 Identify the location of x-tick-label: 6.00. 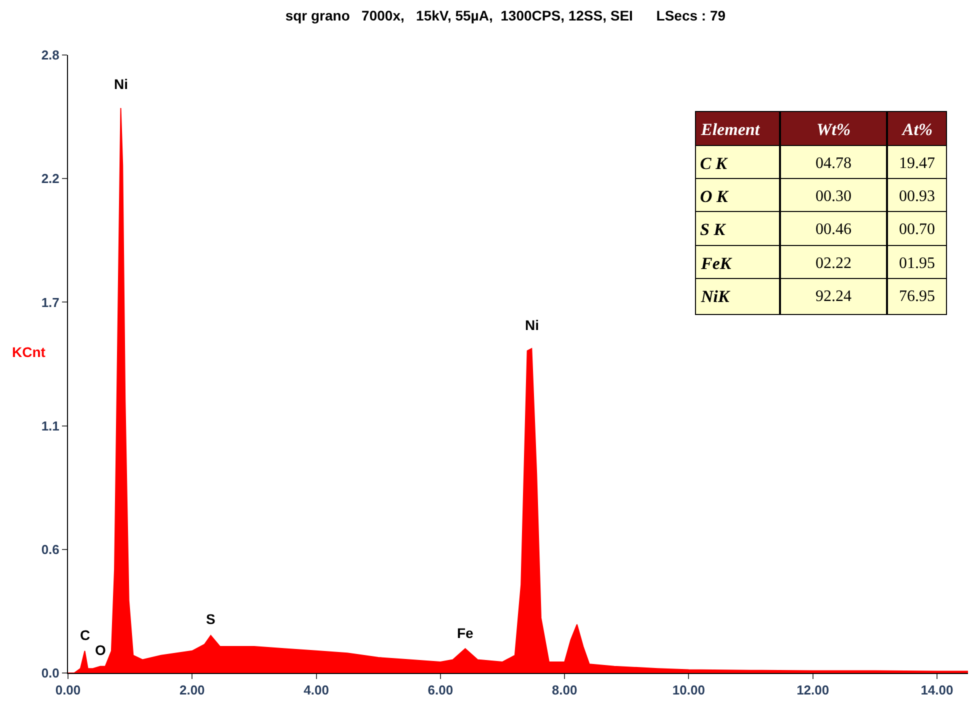
(441, 690).